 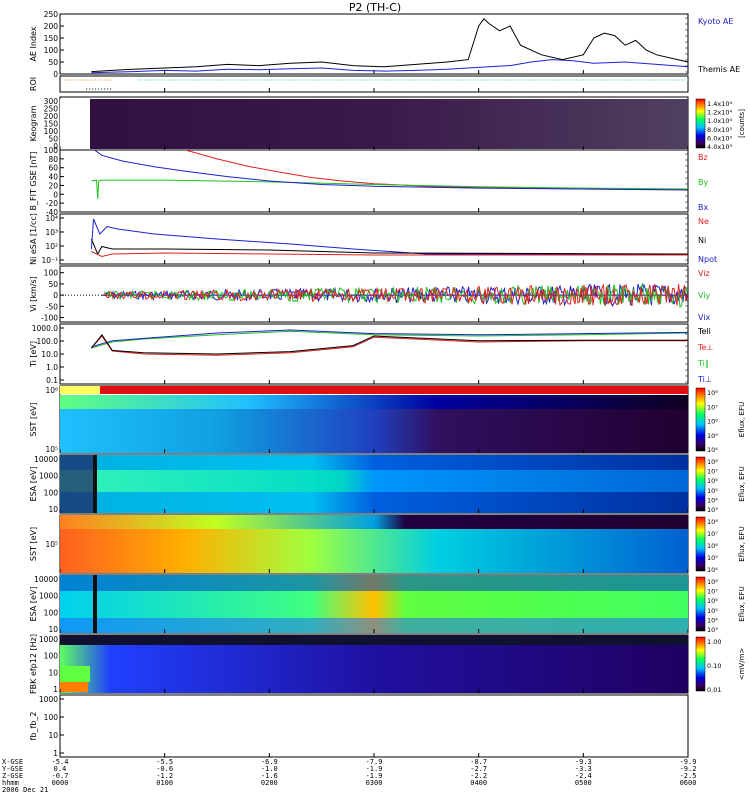 What do you see at coordinates (703, 221) in the screenshot?
I see `legend-ne: Ne` at bounding box center [703, 221].